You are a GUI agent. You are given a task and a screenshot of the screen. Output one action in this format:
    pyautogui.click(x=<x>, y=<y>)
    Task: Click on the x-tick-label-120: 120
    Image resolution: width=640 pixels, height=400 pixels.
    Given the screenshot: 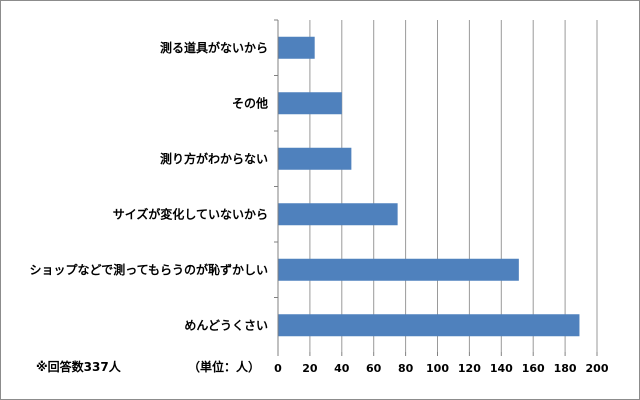 What is the action you would take?
    pyautogui.click(x=469, y=368)
    